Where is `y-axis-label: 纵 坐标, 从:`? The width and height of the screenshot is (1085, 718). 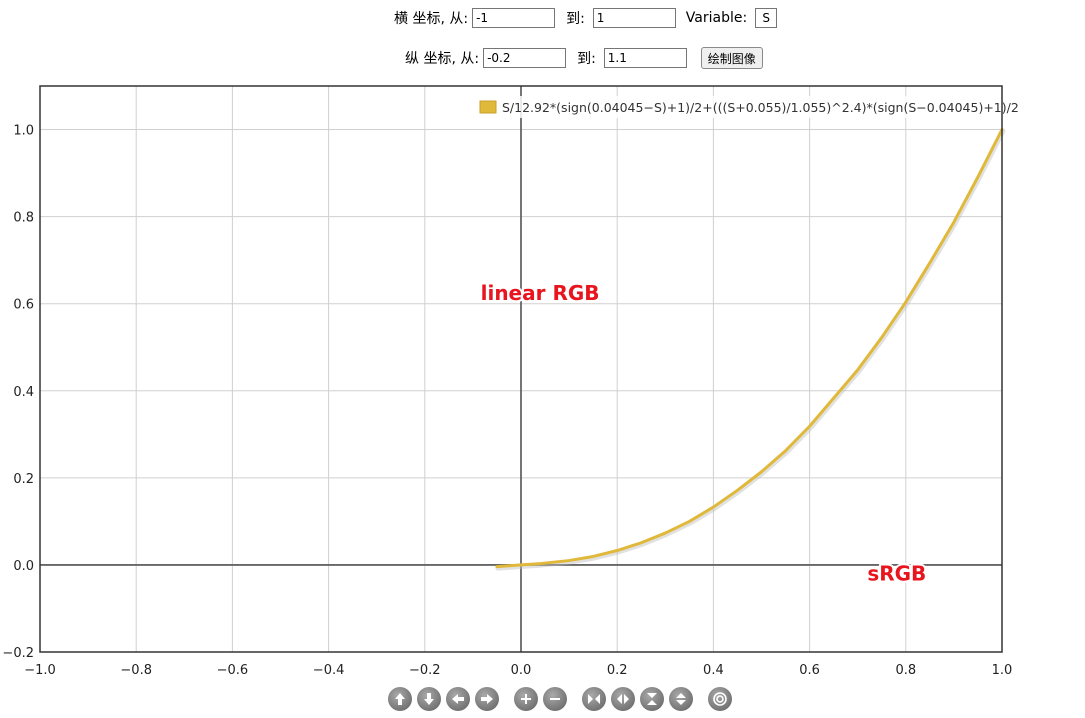
y-axis-label: 纵 坐标, 从: is located at coordinates (442, 59).